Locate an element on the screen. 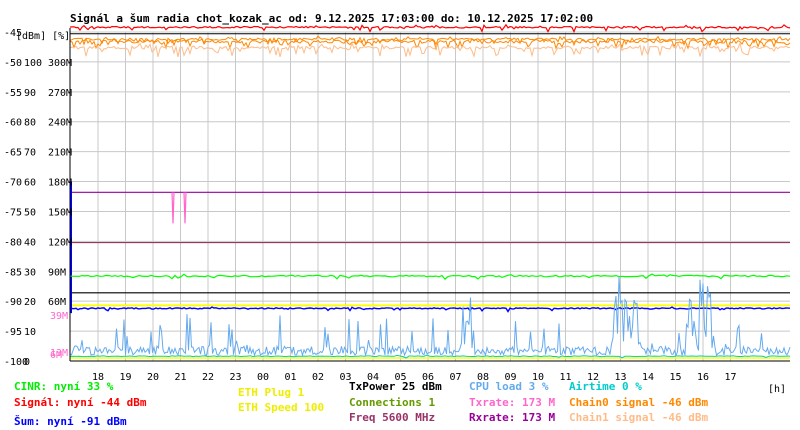  y-tick-dbm: -75 is located at coordinates (13, 212).